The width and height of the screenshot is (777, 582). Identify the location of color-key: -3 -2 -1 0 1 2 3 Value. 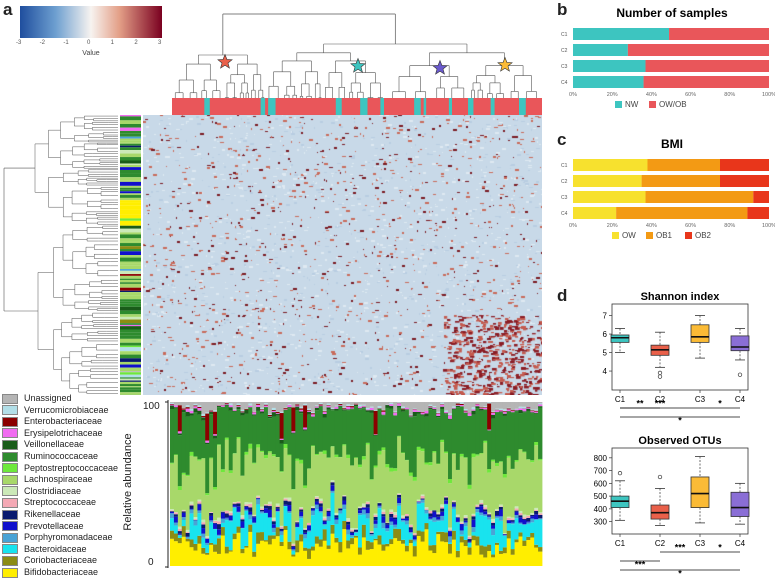
(89, 35).